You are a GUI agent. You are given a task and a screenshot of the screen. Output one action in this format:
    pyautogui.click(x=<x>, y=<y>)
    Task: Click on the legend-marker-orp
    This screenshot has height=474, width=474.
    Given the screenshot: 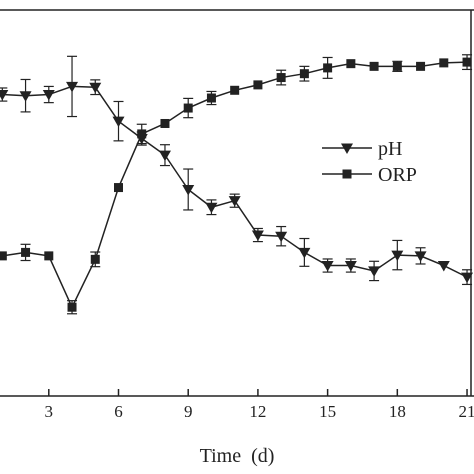 What is the action you would take?
    pyautogui.click(x=347, y=174)
    